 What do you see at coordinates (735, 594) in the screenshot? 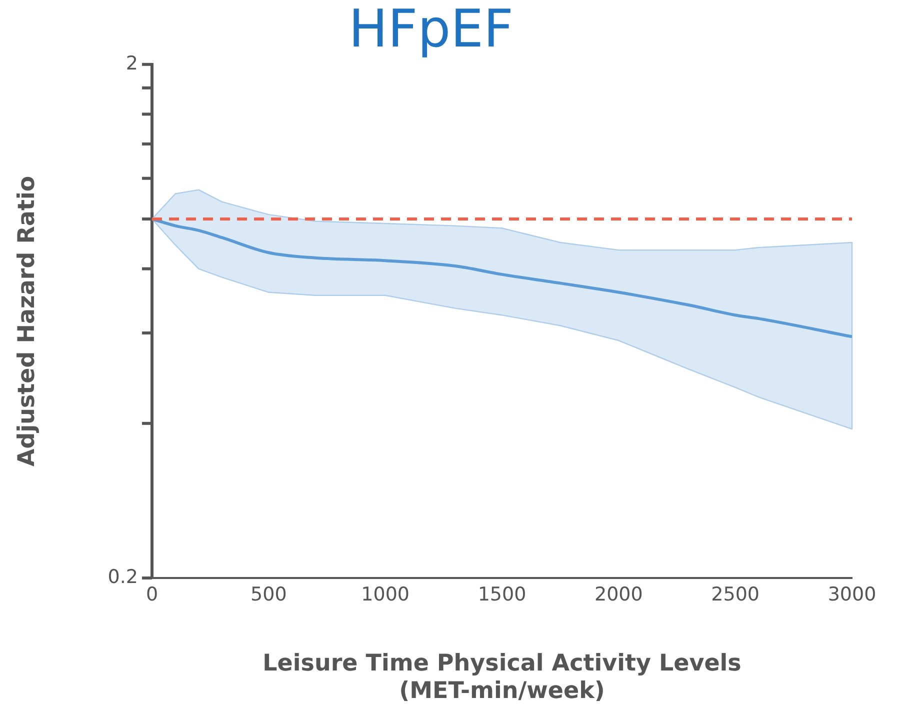
I see `x-tick-label: 2500` at bounding box center [735, 594].